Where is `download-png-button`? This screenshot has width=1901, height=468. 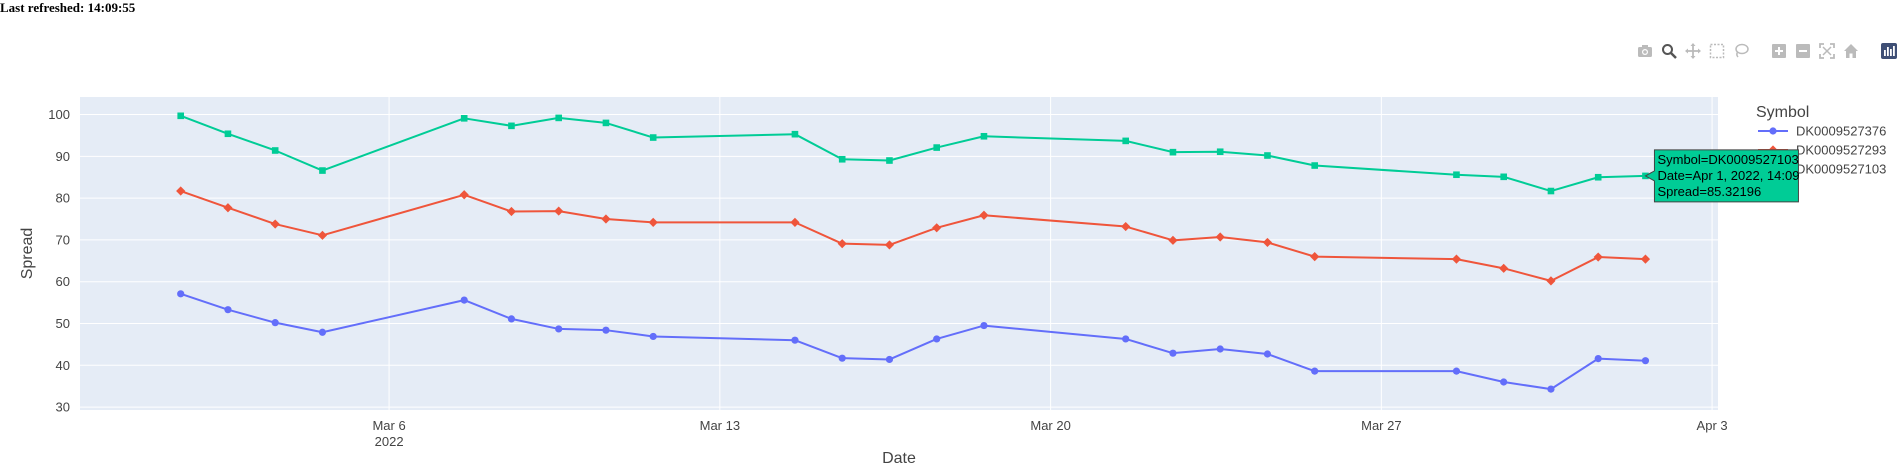 download-png-button is located at coordinates (1645, 51).